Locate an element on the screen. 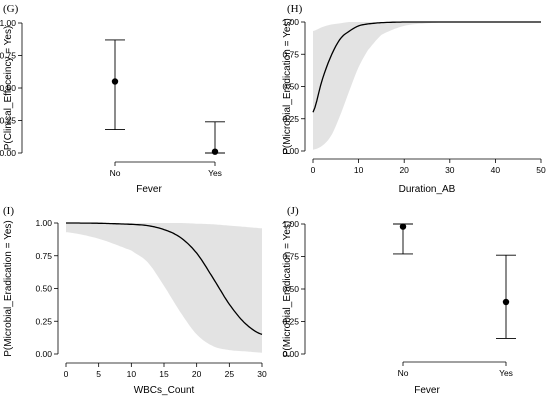 This screenshot has width=550, height=401. y-axis-title: P(Clinical_Effeceincy = Yes) is located at coordinates (8, 88).